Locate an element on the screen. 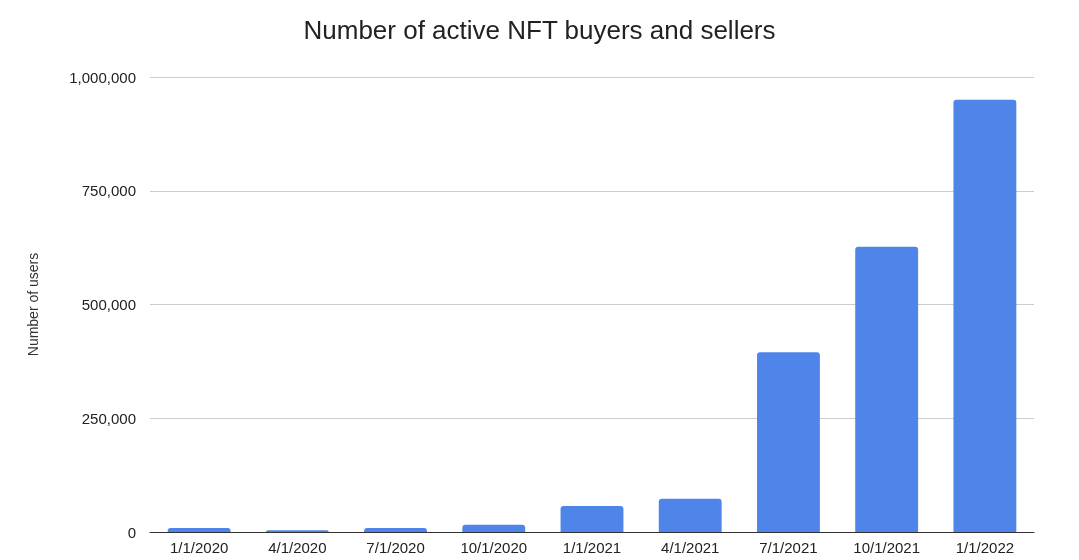 The height and width of the screenshot is (560, 1079). x-tick-label: 7/1/2020 is located at coordinates (395, 547).